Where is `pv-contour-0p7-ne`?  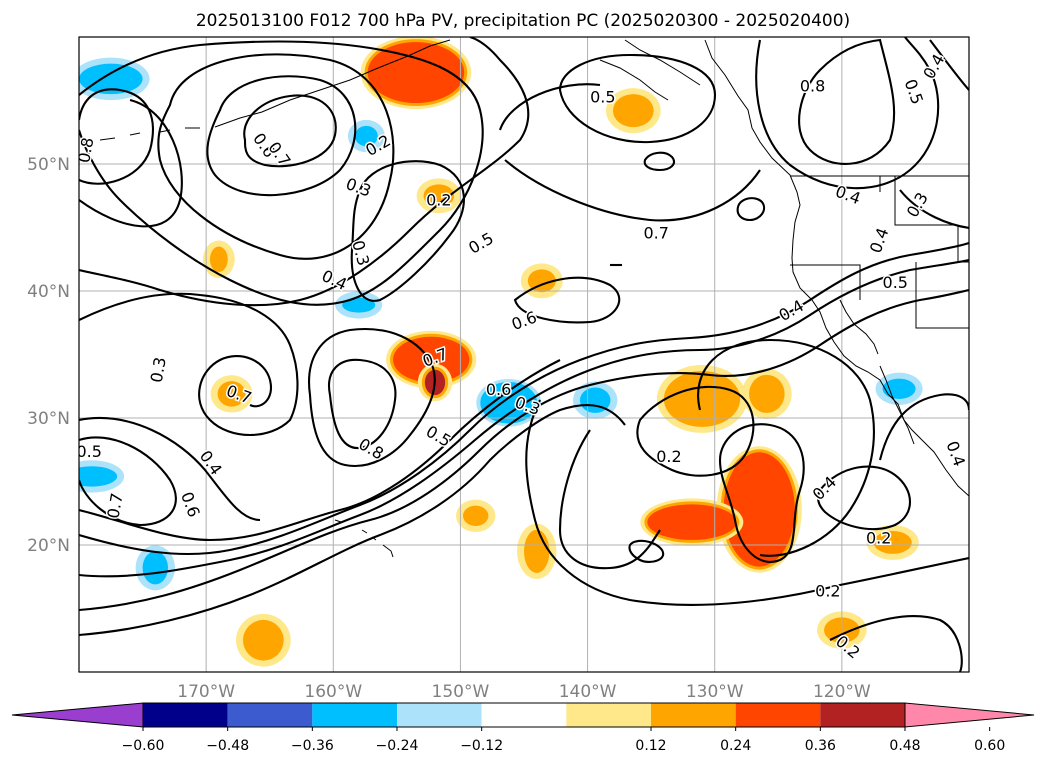
pv-contour-0p7-ne is located at coordinates (847, 113).